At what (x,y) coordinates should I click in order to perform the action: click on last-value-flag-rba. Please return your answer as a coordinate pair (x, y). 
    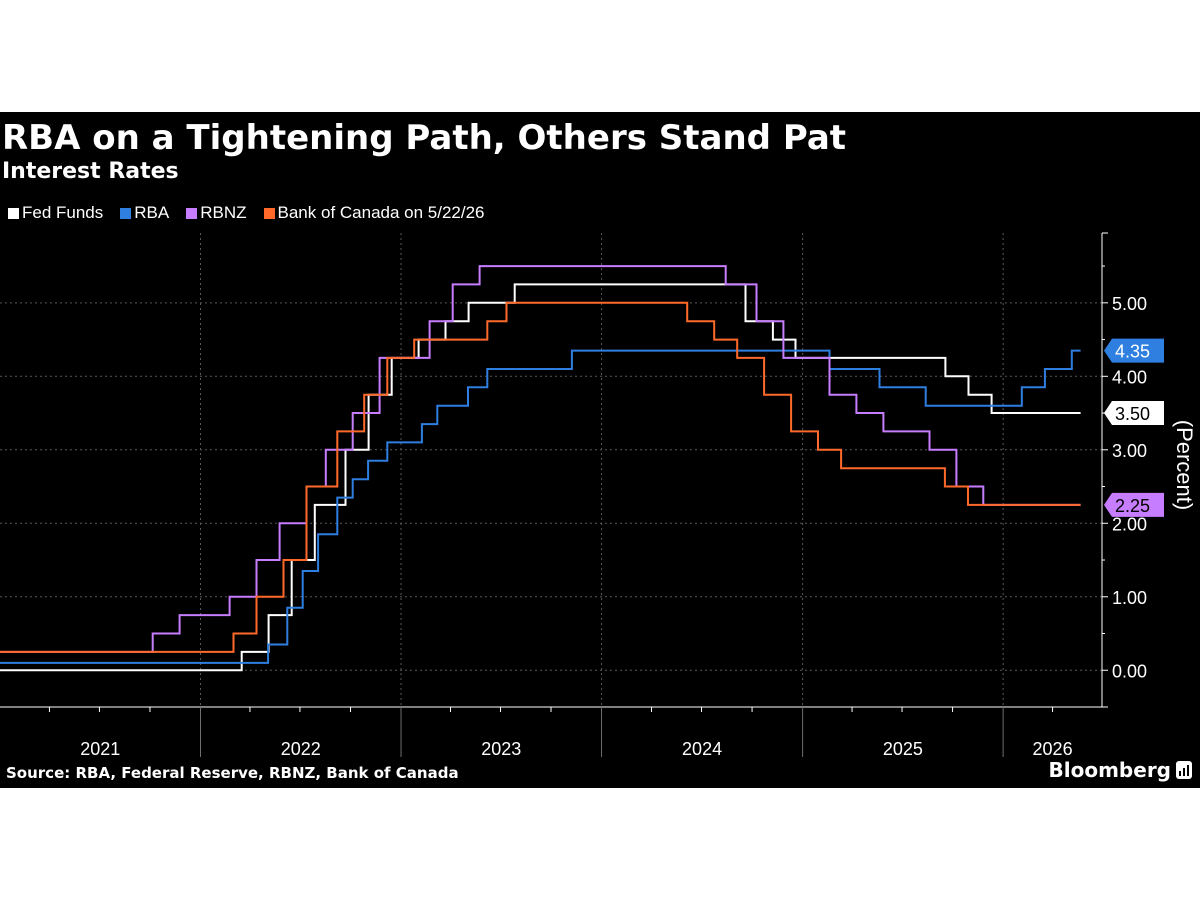
    Looking at the image, I should click on (1134, 350).